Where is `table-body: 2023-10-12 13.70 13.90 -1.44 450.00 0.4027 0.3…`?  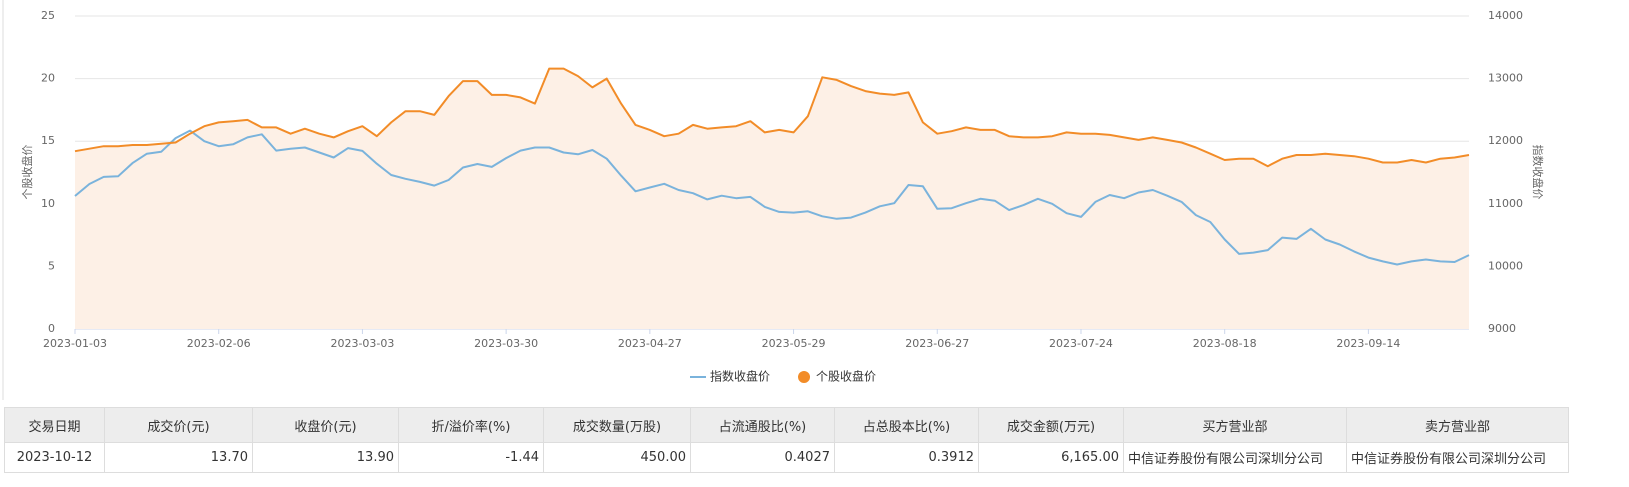 table-body: 2023-10-12 13.70 13.90 -1.44 450.00 0.4027 0.3… is located at coordinates (786, 457).